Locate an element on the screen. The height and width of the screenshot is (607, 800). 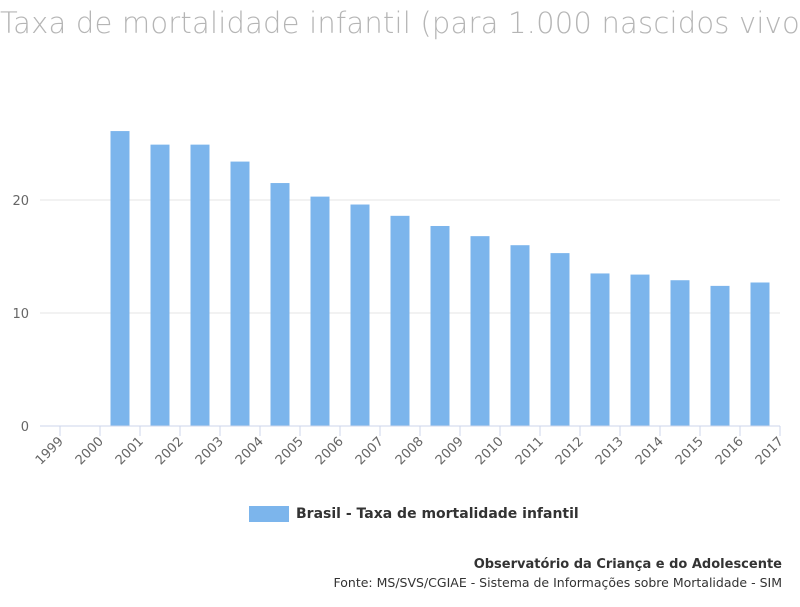
x-tick-label: 2002 is located at coordinates (170, 451).